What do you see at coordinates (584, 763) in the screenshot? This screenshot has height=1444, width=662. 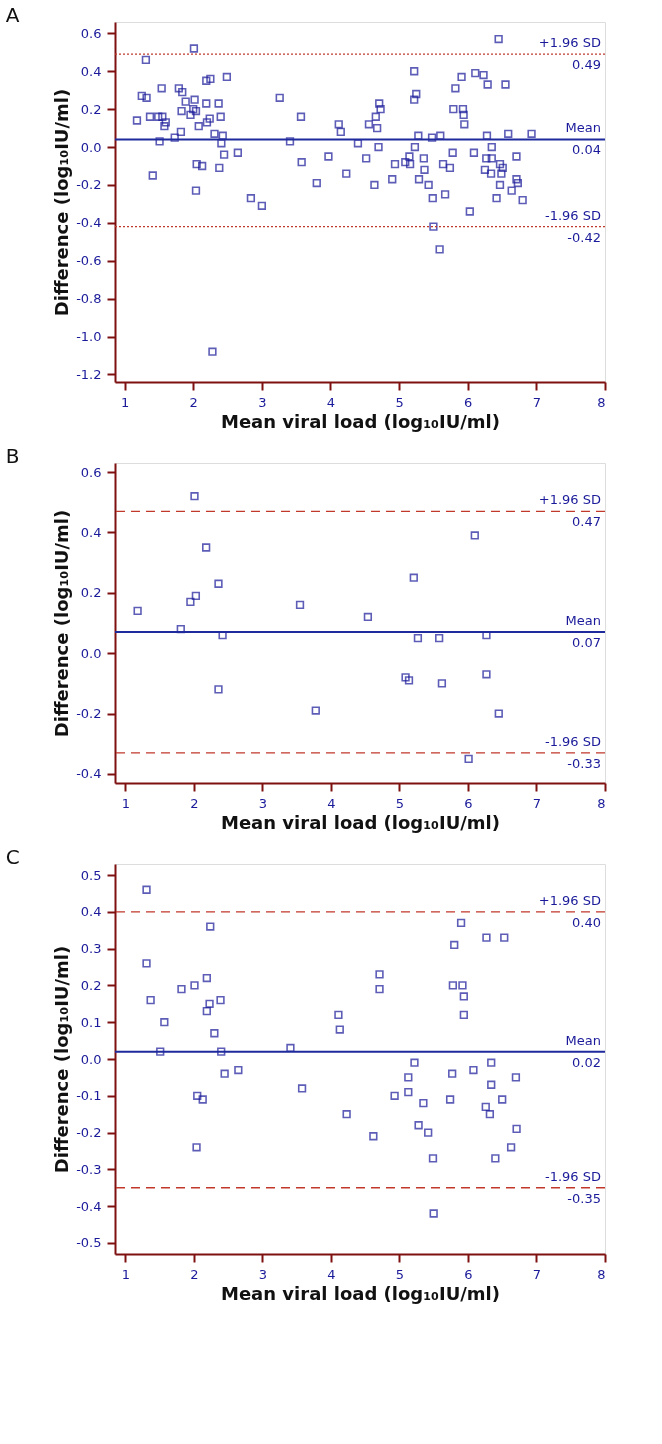 I see `annotation: -0.33` at bounding box center [584, 763].